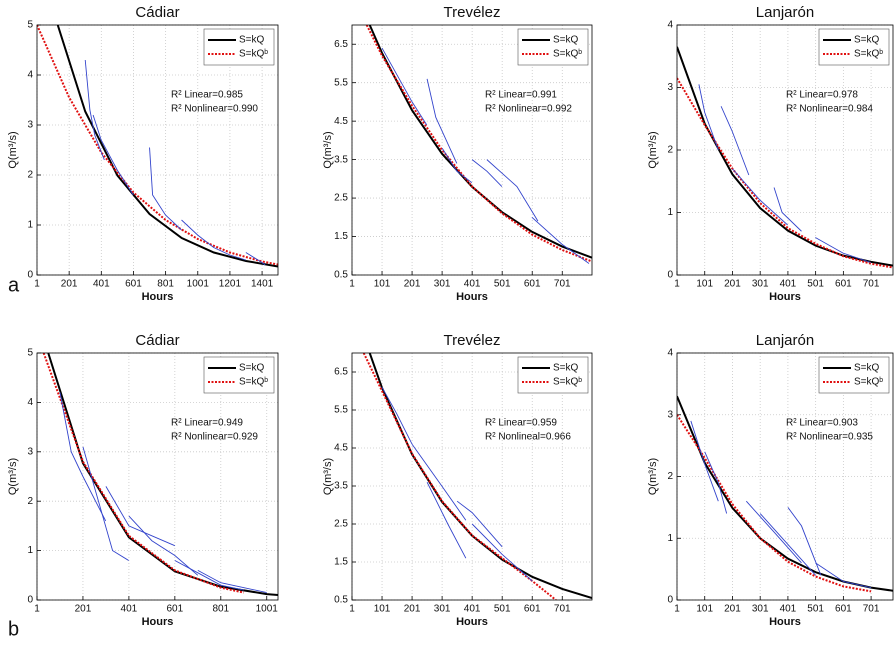 The height and width of the screenshot is (645, 896). Describe the element at coordinates (822, 95) in the screenshot. I see `annotation: R² Linear=0.978` at that location.